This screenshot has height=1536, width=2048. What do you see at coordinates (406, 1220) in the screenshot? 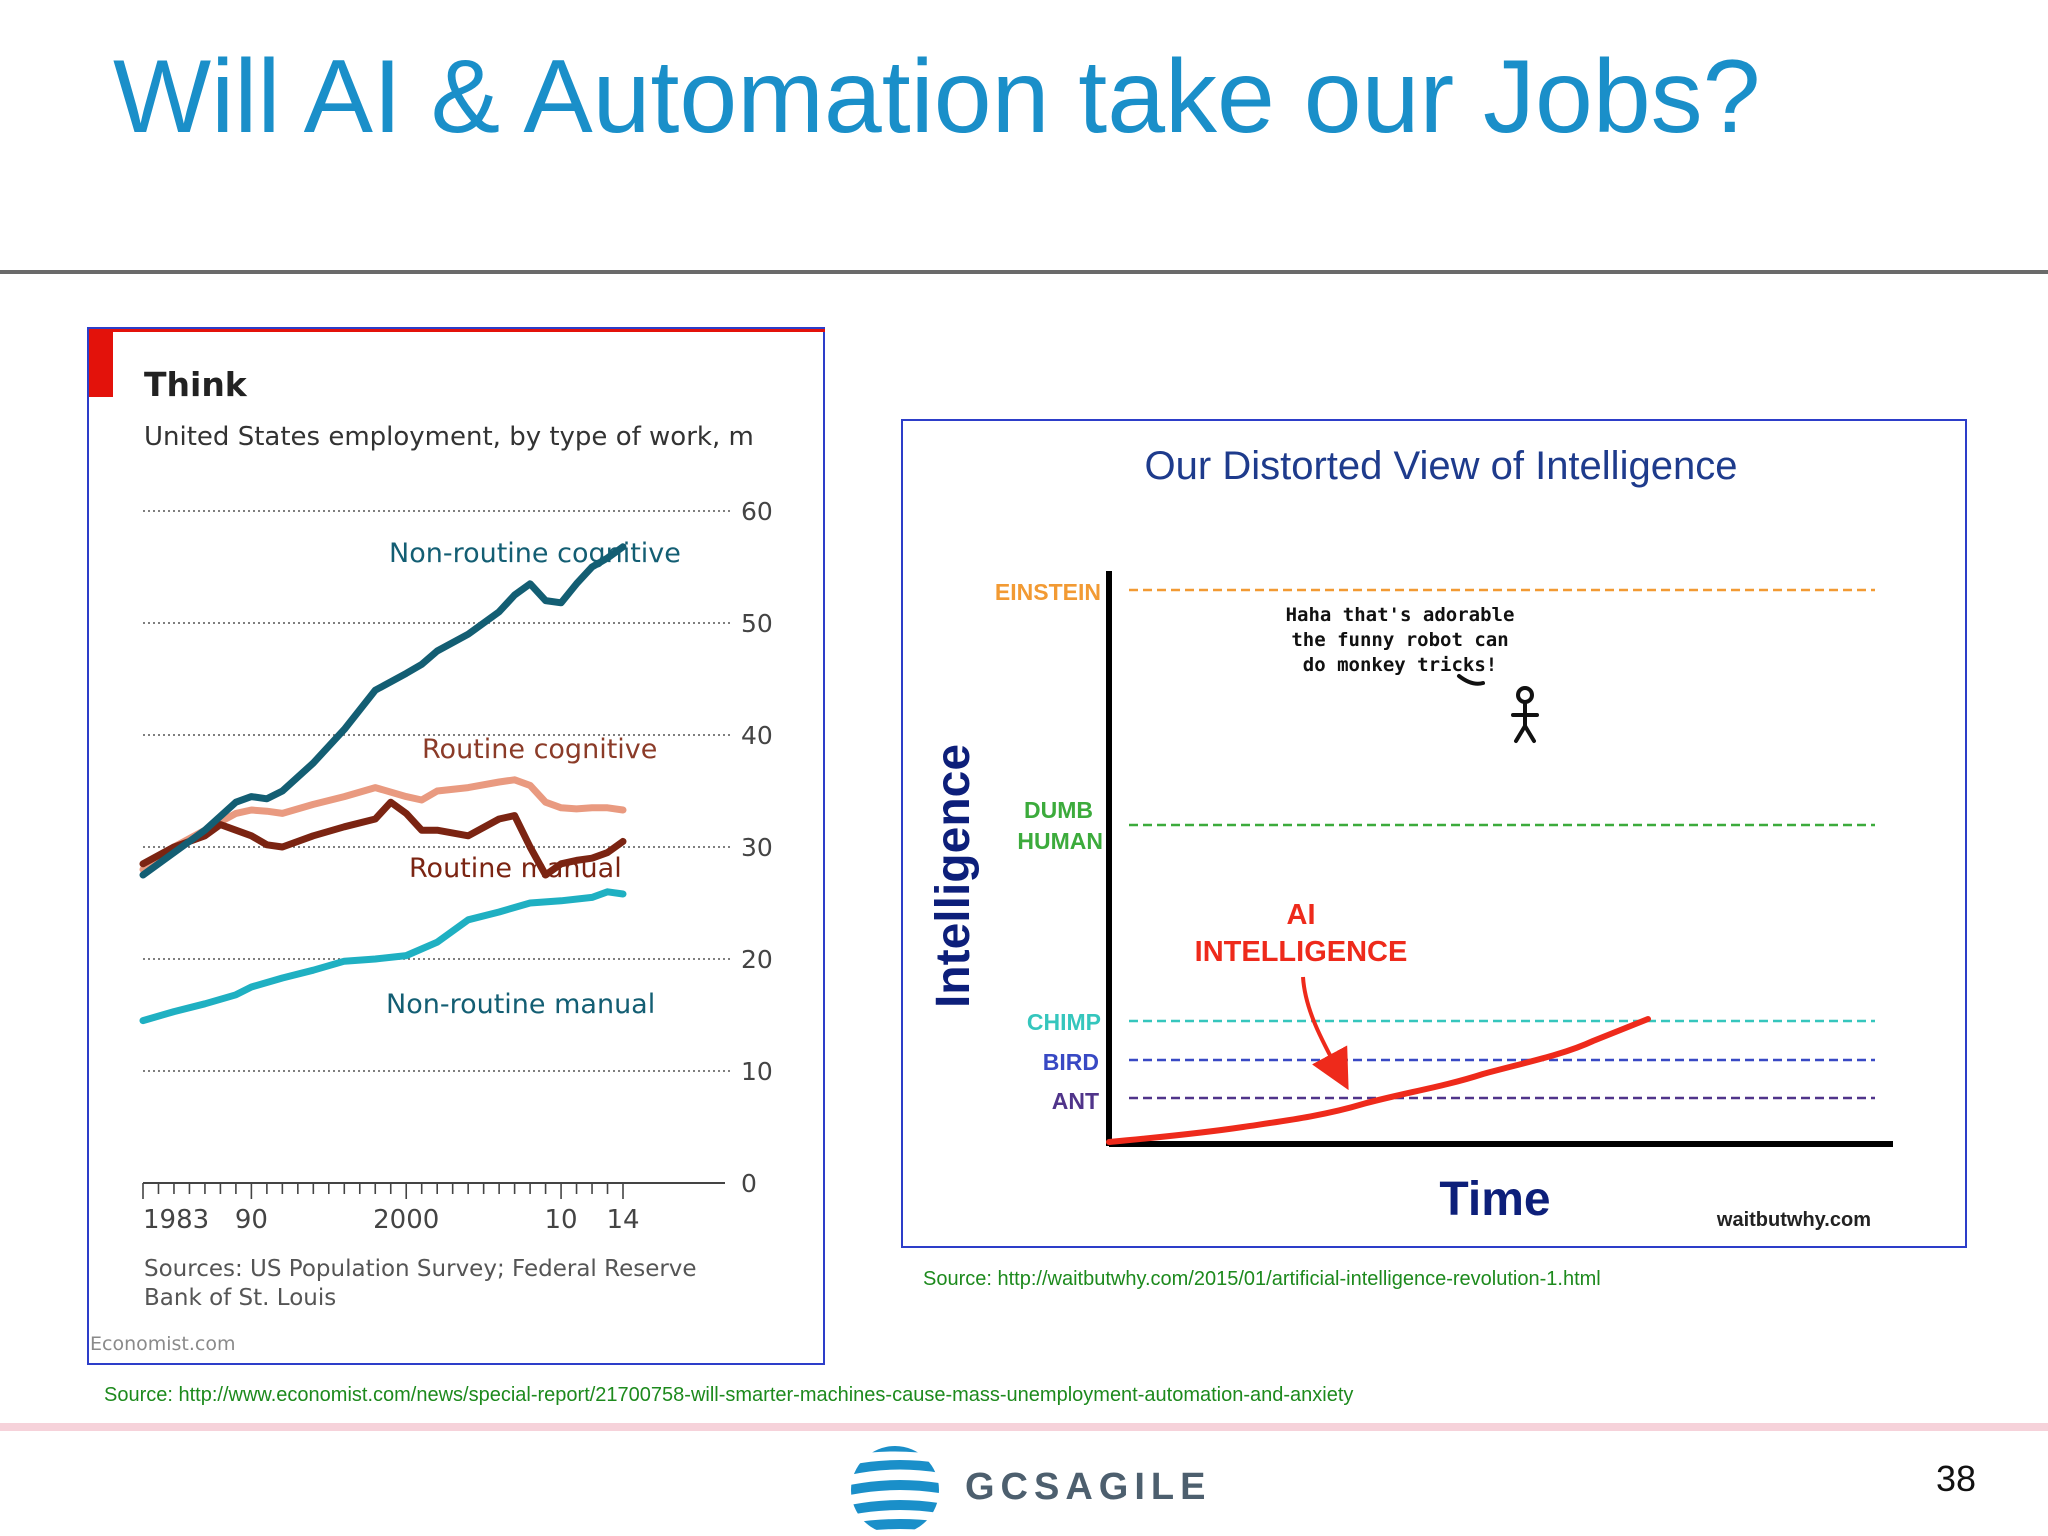
I see `x-tick-label: 2000` at bounding box center [406, 1220].